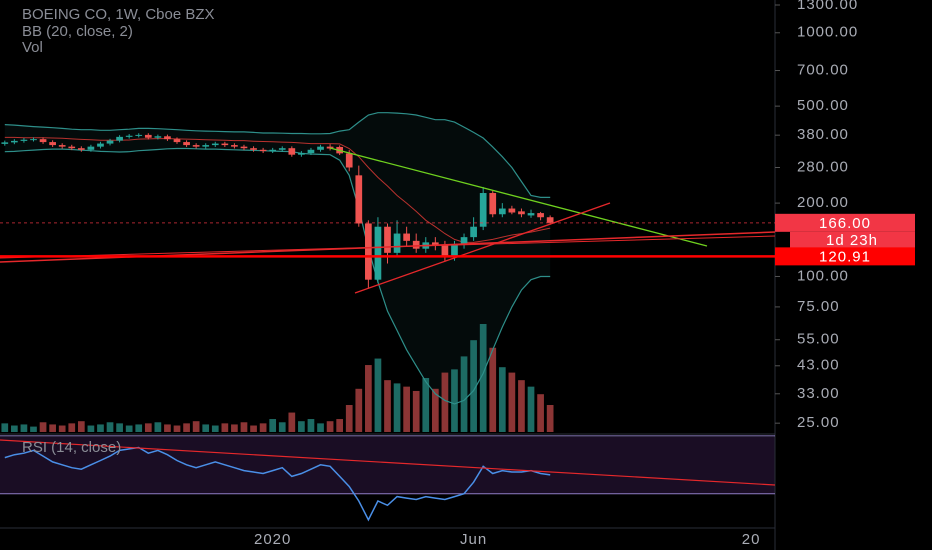 Image resolution: width=932 pixels, height=550 pixels. I want to click on rsi-line, so click(277, 484).